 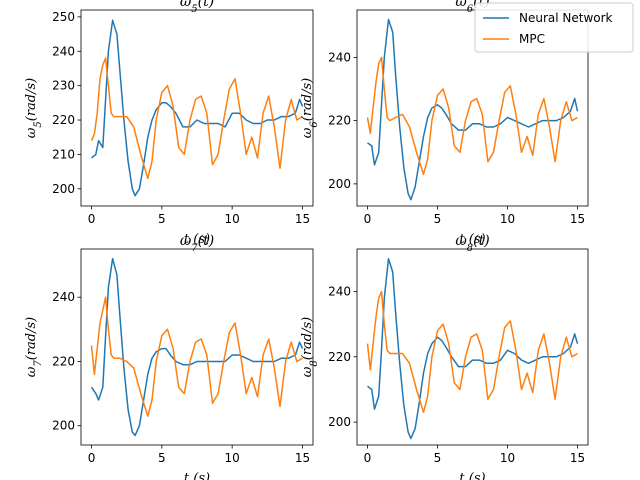 What do you see at coordinates (566, 18) in the screenshot?
I see `legend-label-neural-network: Neural Network` at bounding box center [566, 18].